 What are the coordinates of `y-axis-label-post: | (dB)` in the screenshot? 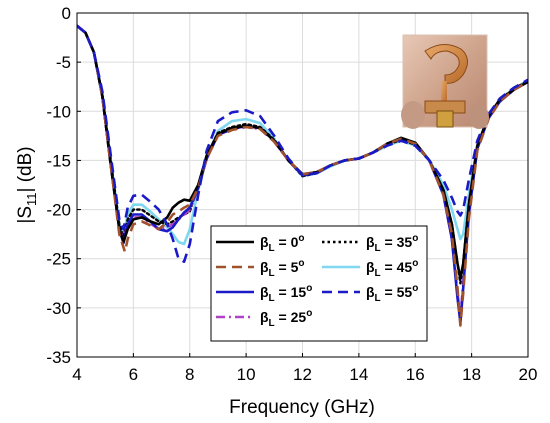 It's located at (25, 169).